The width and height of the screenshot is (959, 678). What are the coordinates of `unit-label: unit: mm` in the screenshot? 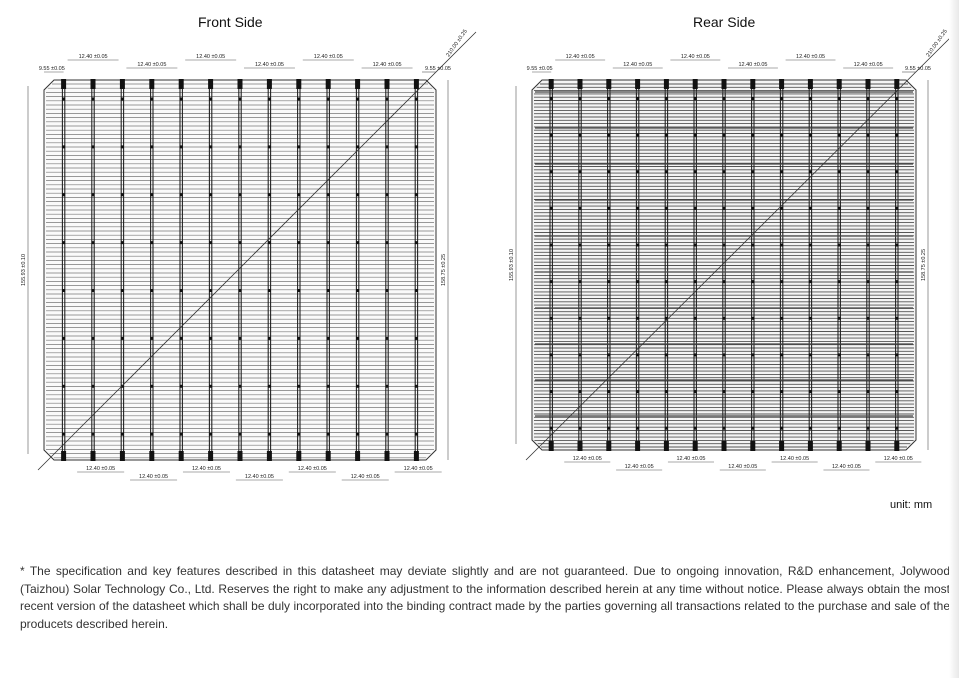 It's located at (911, 505).